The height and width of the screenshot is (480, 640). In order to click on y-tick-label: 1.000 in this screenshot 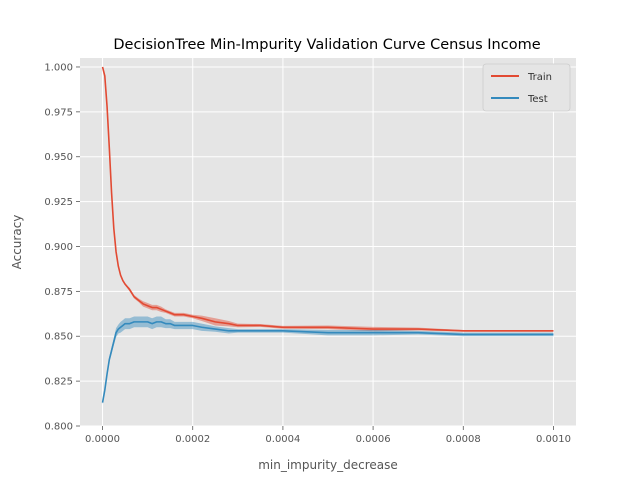, I will do `click(58, 67)`.